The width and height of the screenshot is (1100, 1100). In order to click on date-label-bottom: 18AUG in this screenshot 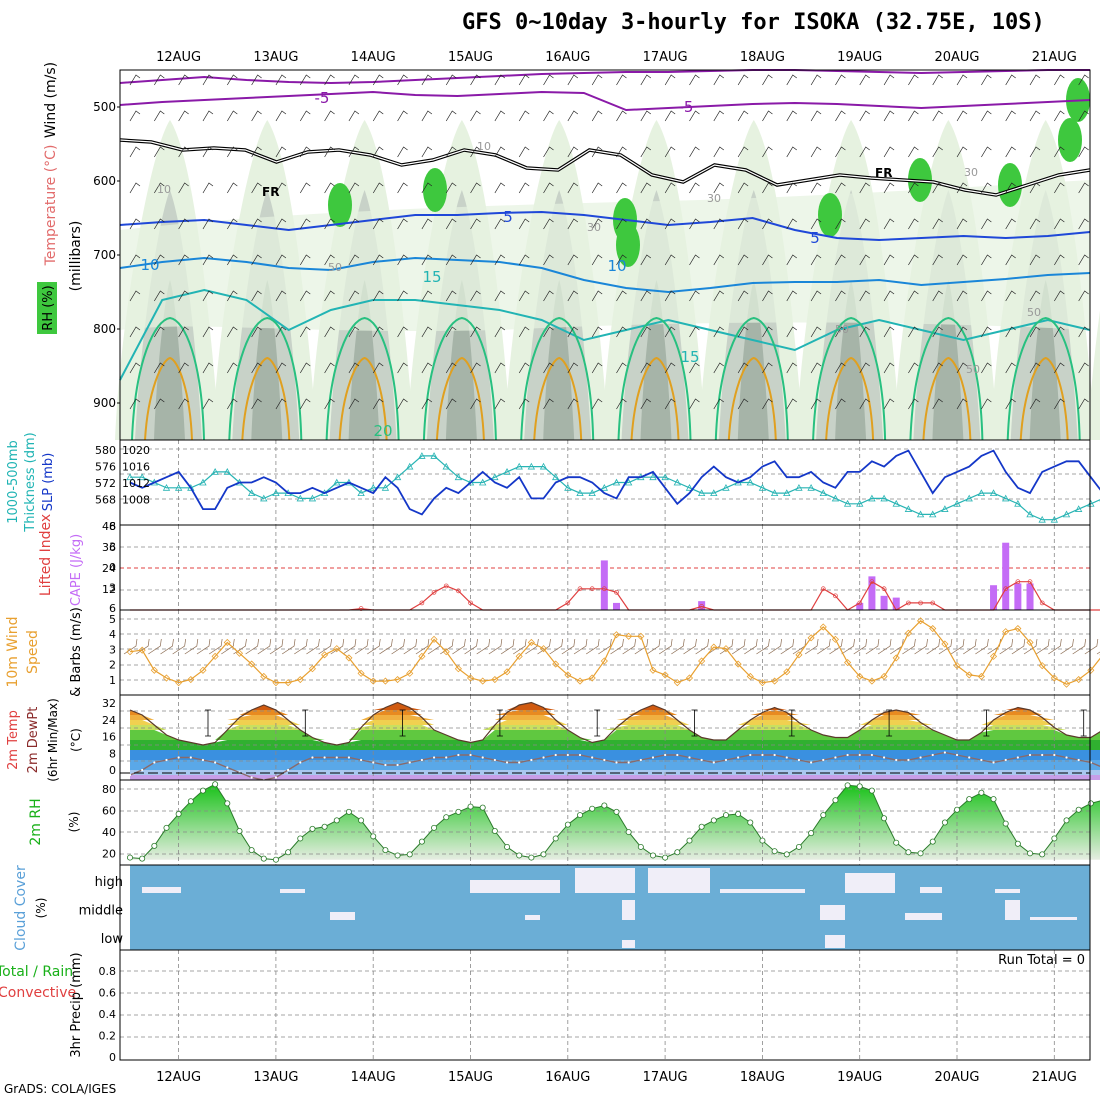, I will do `click(762, 1077)`.